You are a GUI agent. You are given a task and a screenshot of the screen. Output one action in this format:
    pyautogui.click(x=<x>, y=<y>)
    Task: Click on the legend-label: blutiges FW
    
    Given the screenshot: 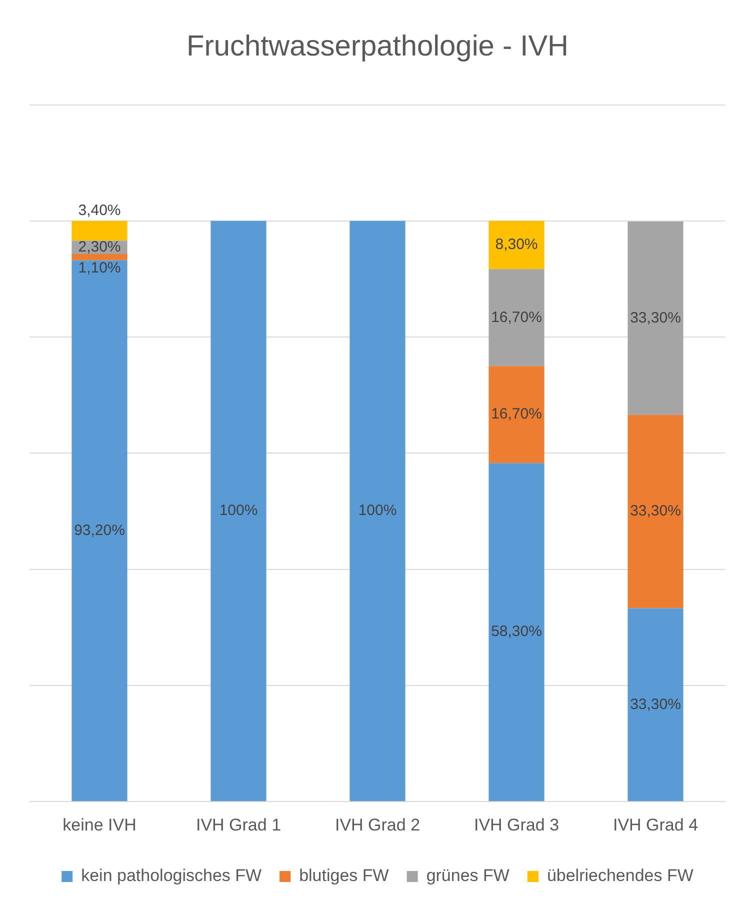 What is the action you would take?
    pyautogui.click(x=344, y=876)
    